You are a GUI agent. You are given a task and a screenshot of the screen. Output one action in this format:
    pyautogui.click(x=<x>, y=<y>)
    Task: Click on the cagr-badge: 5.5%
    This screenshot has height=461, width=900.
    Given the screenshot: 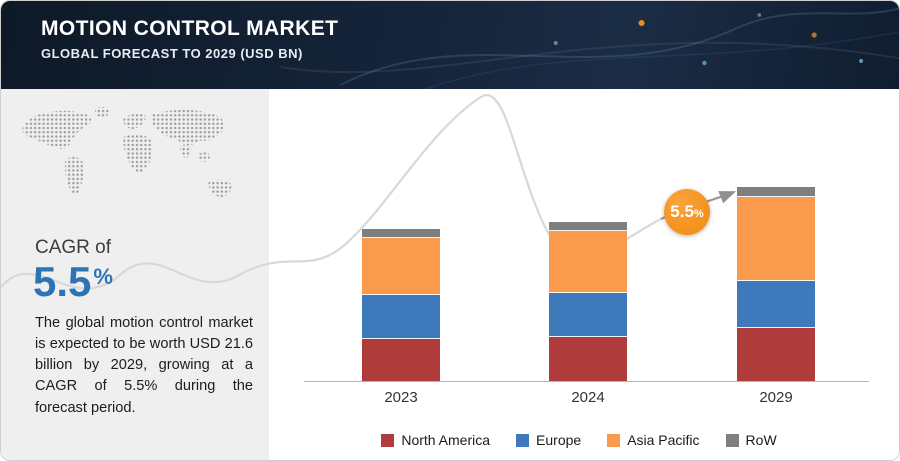 What is the action you would take?
    pyautogui.click(x=687, y=212)
    